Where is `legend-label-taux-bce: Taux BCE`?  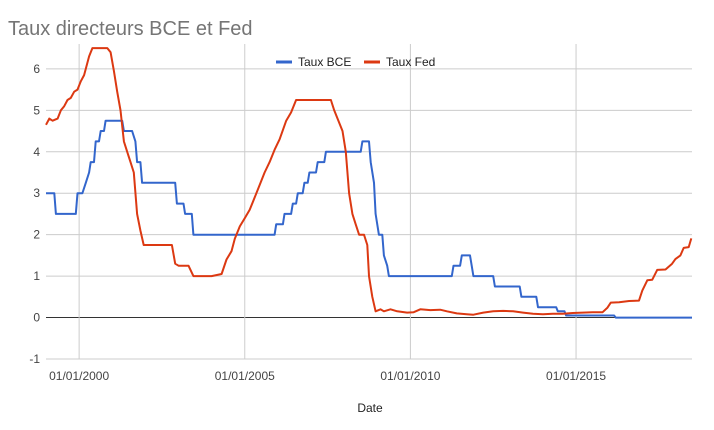
legend-label-taux-bce: Taux BCE is located at coordinates (324, 62).